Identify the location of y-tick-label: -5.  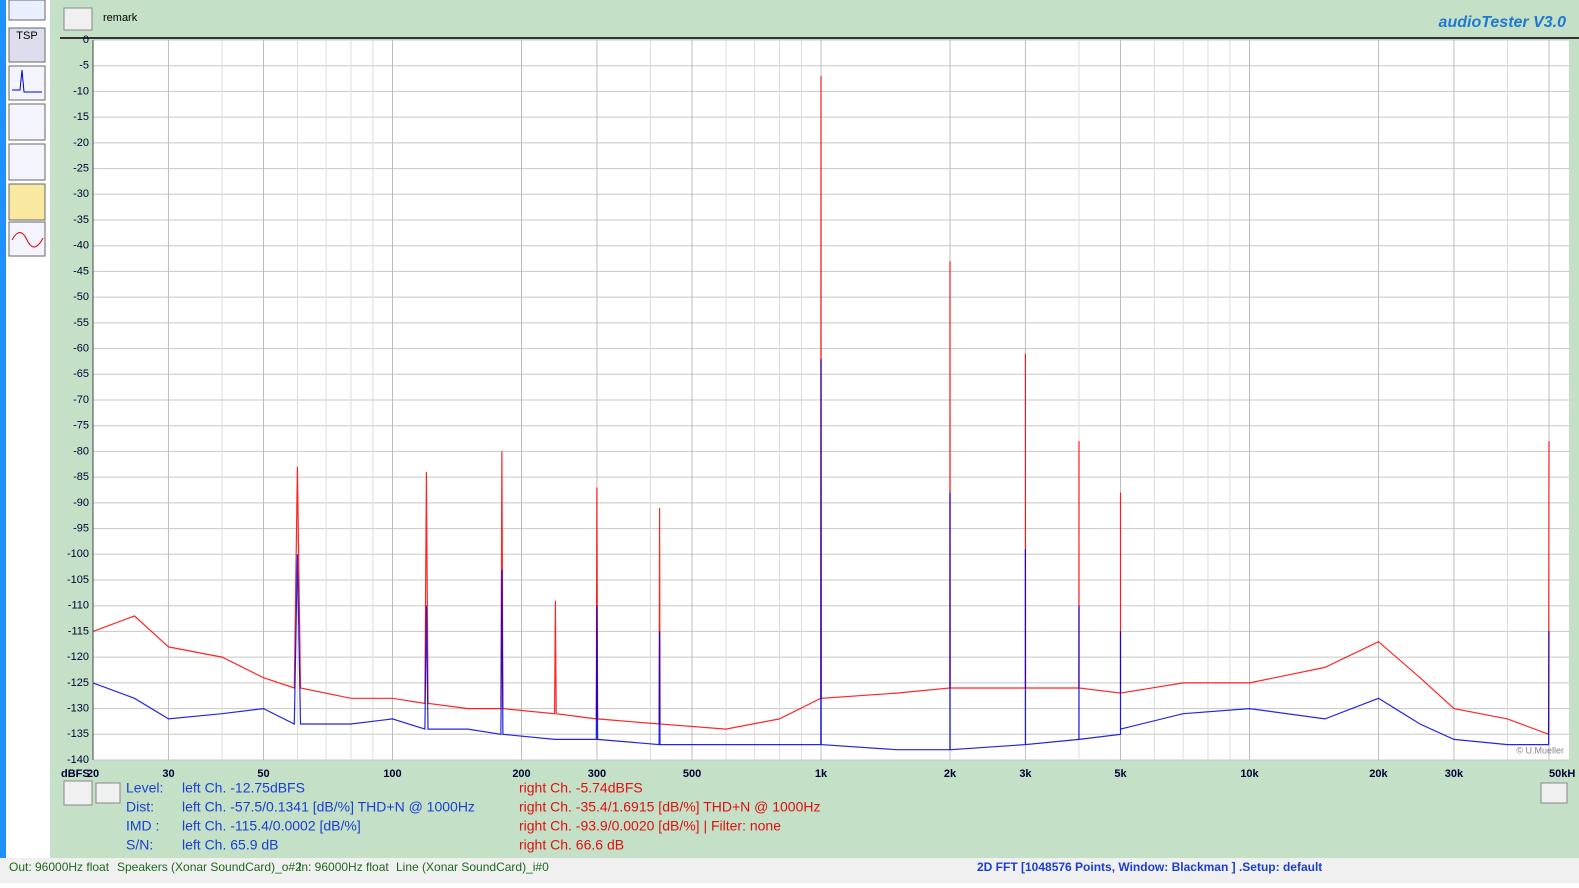
(84, 66).